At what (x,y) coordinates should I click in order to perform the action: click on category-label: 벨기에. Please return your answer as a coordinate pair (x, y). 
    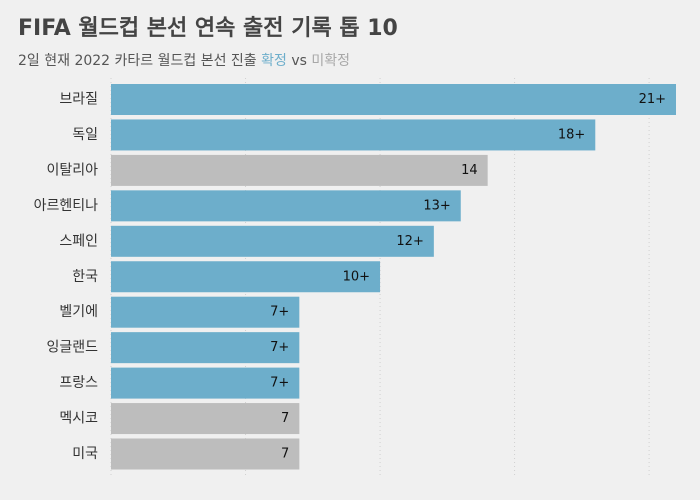
    Looking at the image, I should click on (78, 312).